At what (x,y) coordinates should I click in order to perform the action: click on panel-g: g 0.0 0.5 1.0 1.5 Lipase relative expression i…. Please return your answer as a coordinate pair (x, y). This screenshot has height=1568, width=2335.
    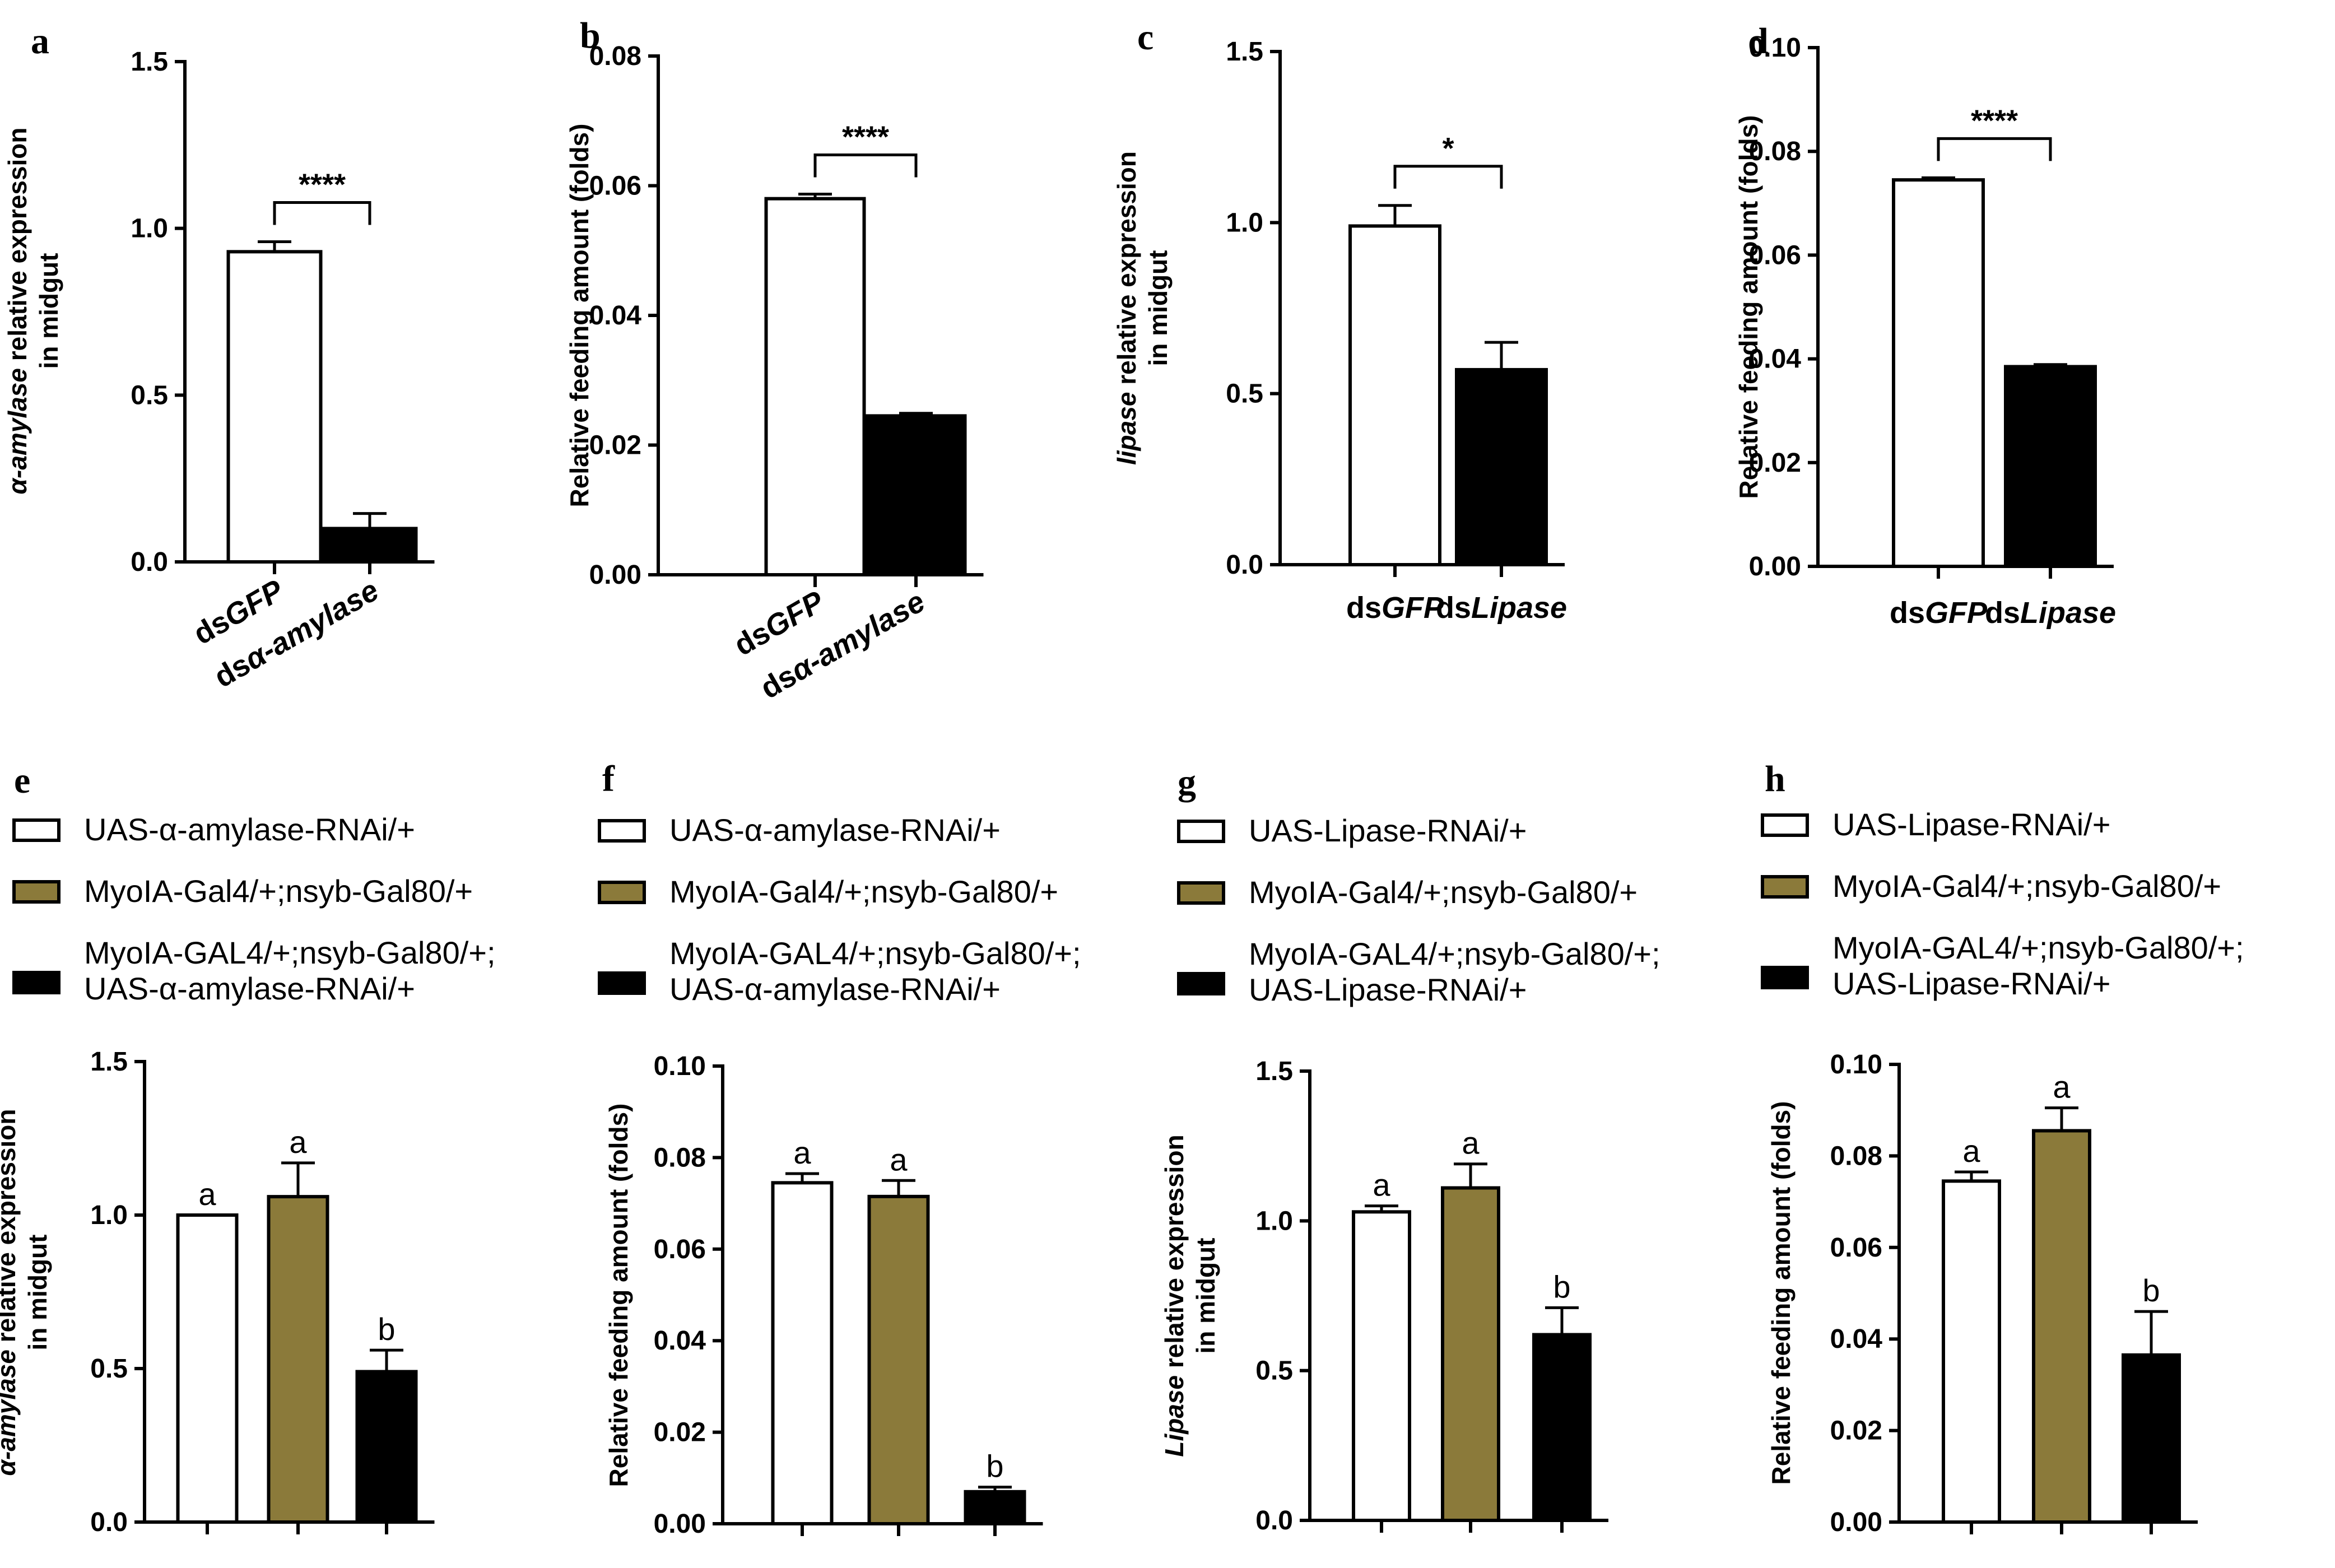
    Looking at the image, I should click on (1410, 1149).